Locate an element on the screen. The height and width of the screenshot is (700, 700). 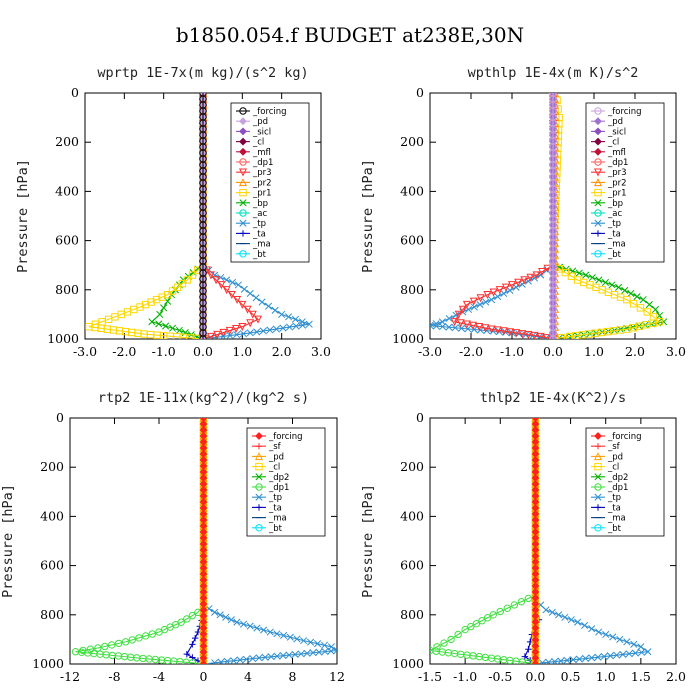
legend-label: _ac is located at coordinates (614, 214).